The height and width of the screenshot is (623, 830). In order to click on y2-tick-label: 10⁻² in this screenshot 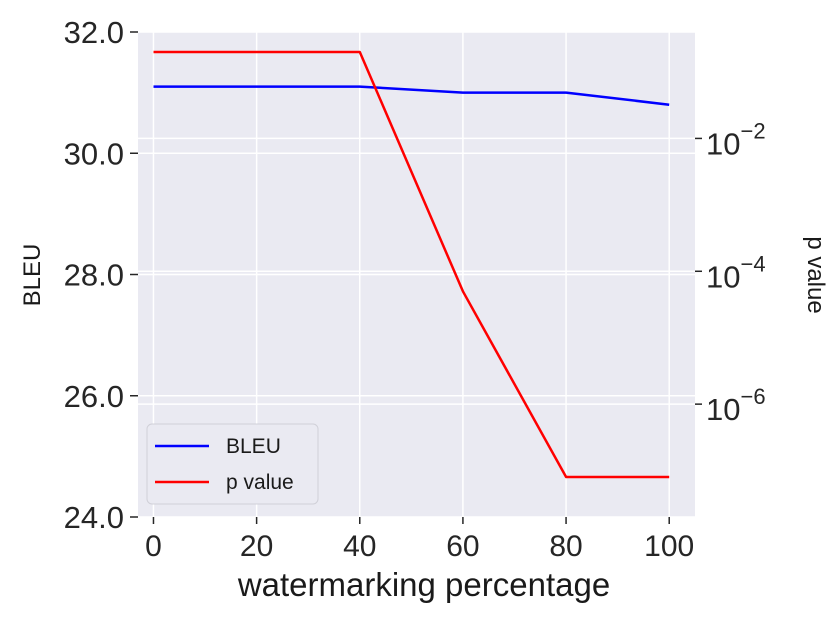, I will do `click(736, 139)`.